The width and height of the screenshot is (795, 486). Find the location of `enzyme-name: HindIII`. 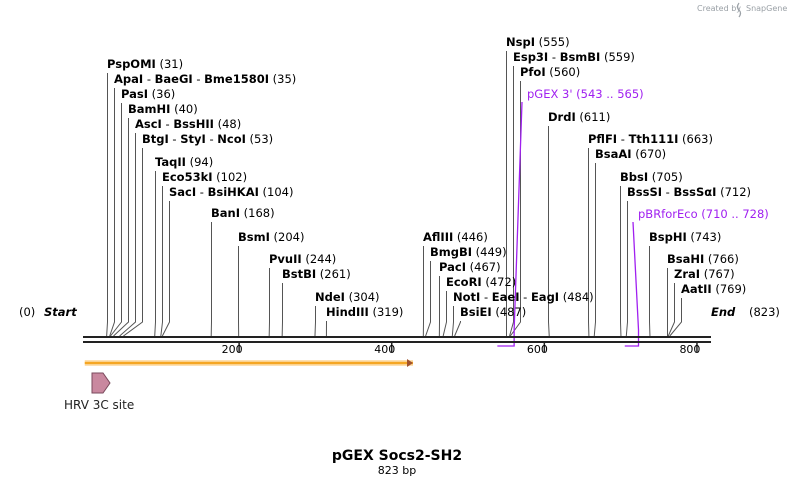

enzyme-name: HindIII is located at coordinates (347, 312).